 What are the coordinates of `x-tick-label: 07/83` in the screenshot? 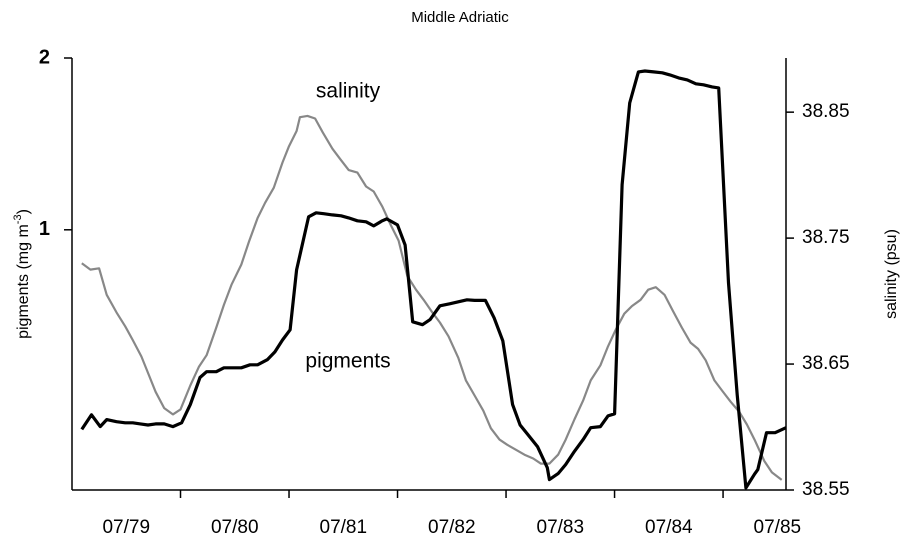 It's located at (561, 527).